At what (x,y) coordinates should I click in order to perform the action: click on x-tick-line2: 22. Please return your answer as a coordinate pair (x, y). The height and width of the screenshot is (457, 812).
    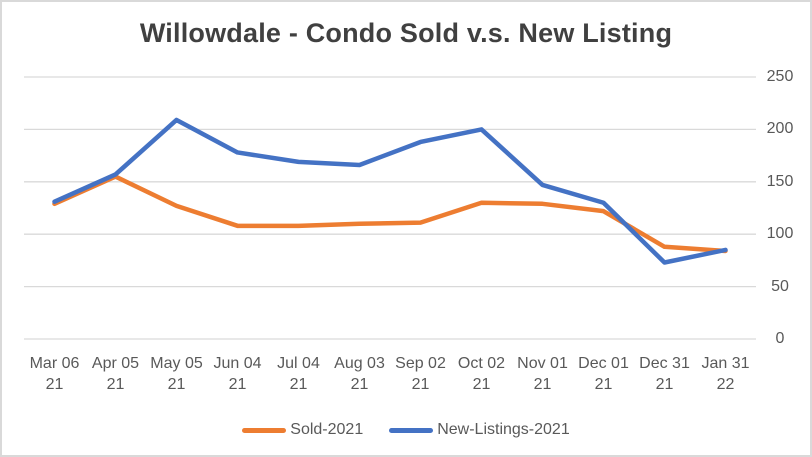
    Looking at the image, I should click on (725, 384).